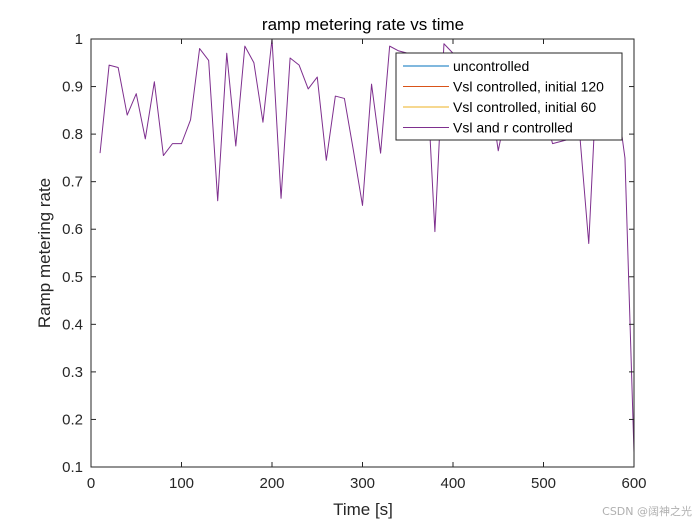 The width and height of the screenshot is (700, 525). I want to click on x-tick-label: 200, so click(271, 483).